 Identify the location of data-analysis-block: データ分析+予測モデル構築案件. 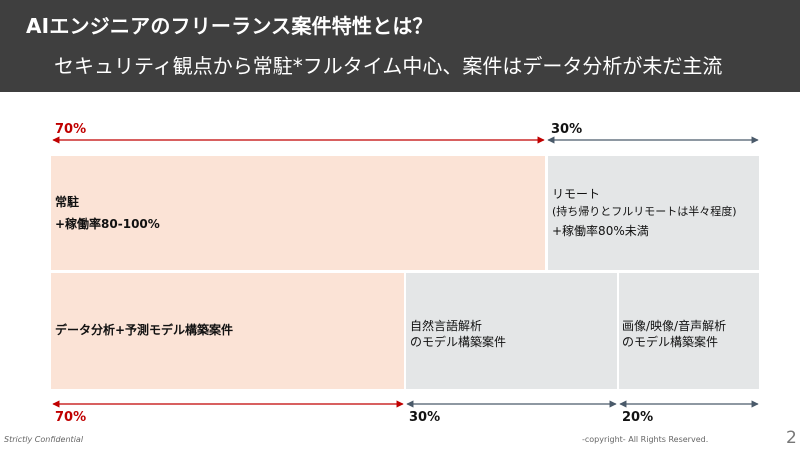
(227, 331).